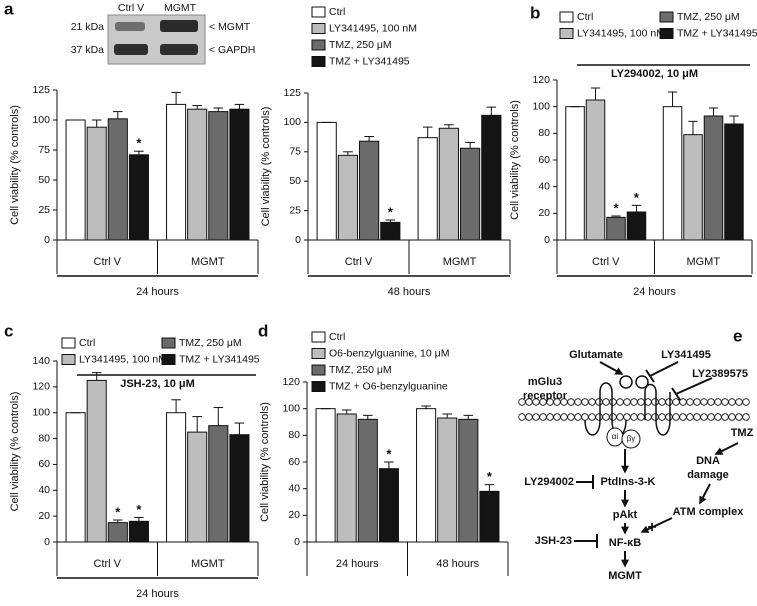  I want to click on y-tick-label: 40, so click(294, 488).